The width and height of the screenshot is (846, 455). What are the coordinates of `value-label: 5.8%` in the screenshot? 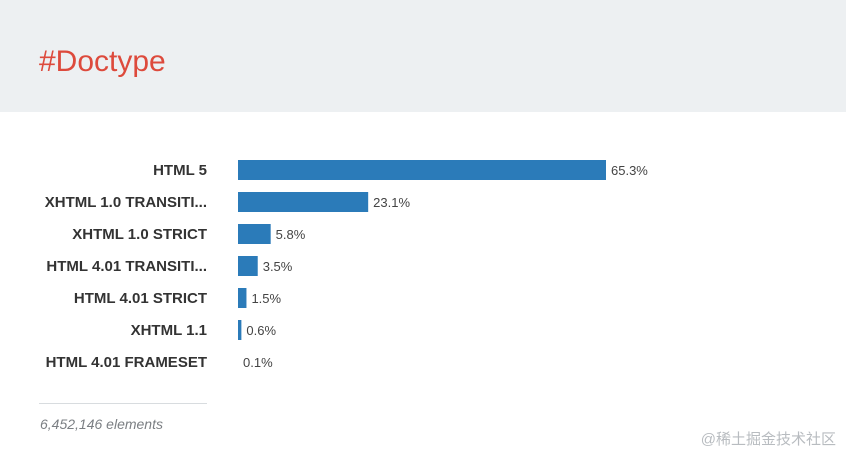 It's located at (291, 234).